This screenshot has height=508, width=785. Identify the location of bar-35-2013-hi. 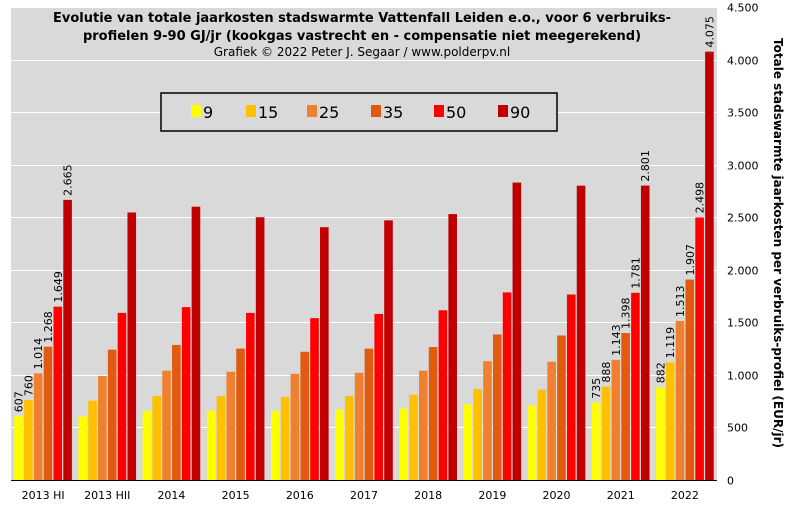
(48, 413).